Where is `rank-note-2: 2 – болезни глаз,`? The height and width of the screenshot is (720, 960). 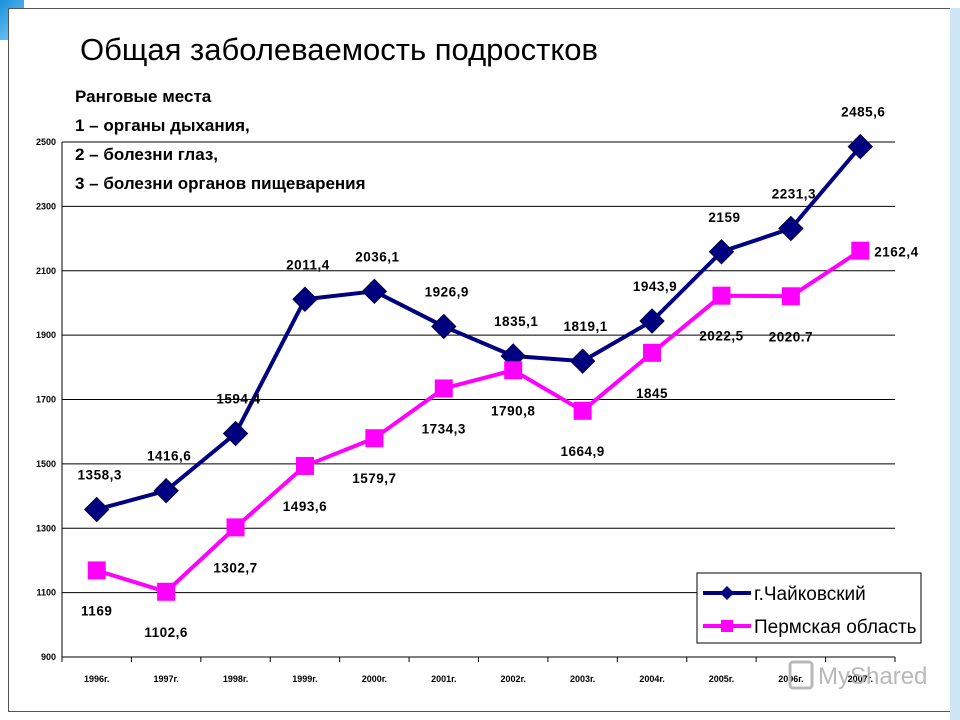
rank-note-2: 2 – болезни глаз, is located at coordinates (146, 154).